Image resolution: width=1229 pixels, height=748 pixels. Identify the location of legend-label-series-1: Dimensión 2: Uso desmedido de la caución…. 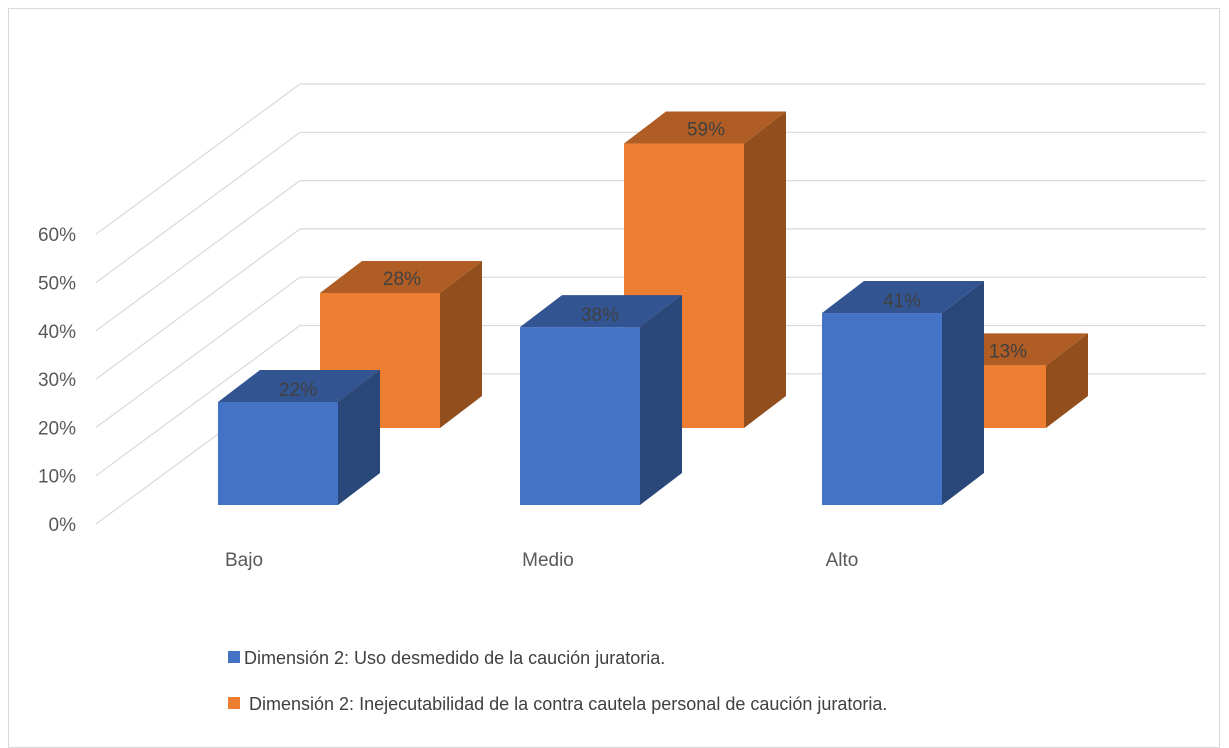
(455, 658).